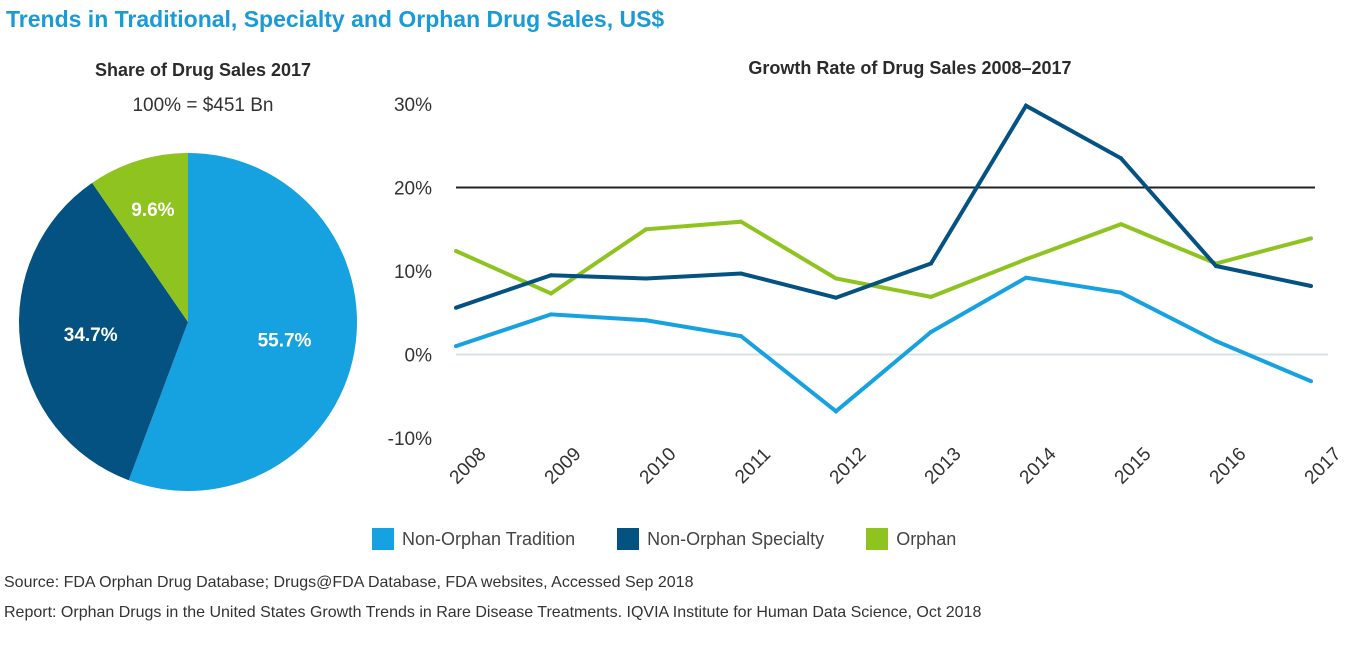  What do you see at coordinates (468, 466) in the screenshot?
I see `x-tick-label: 2008` at bounding box center [468, 466].